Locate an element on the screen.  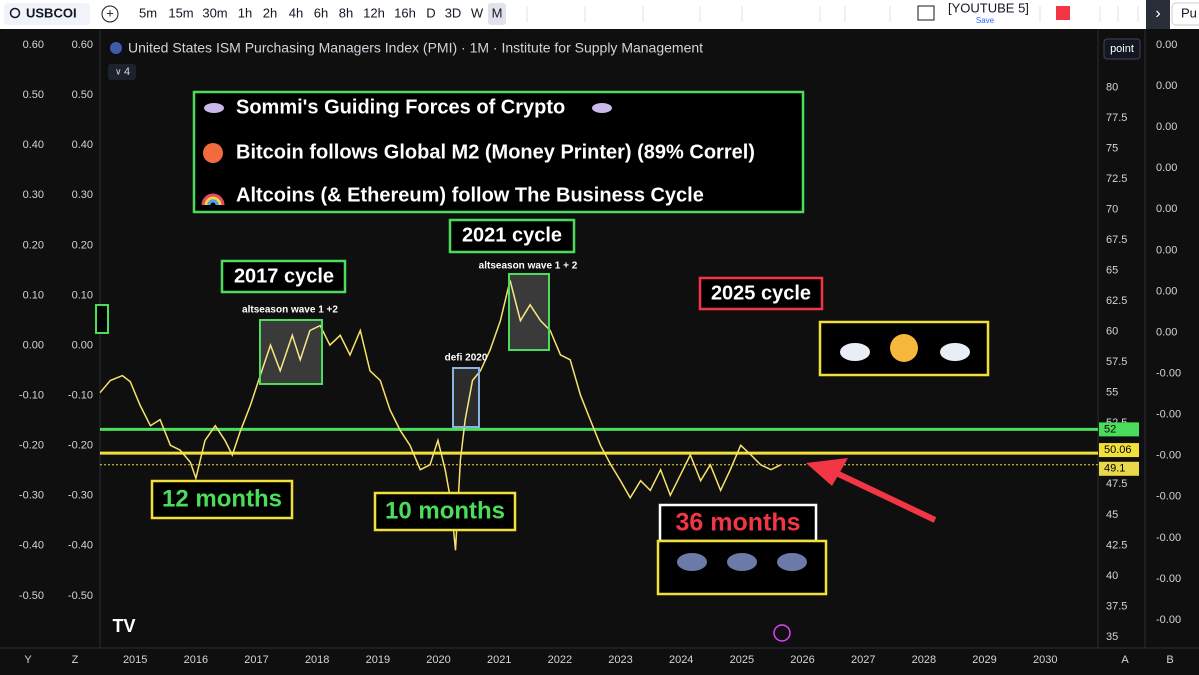
interval: 15m is located at coordinates (180, 12).